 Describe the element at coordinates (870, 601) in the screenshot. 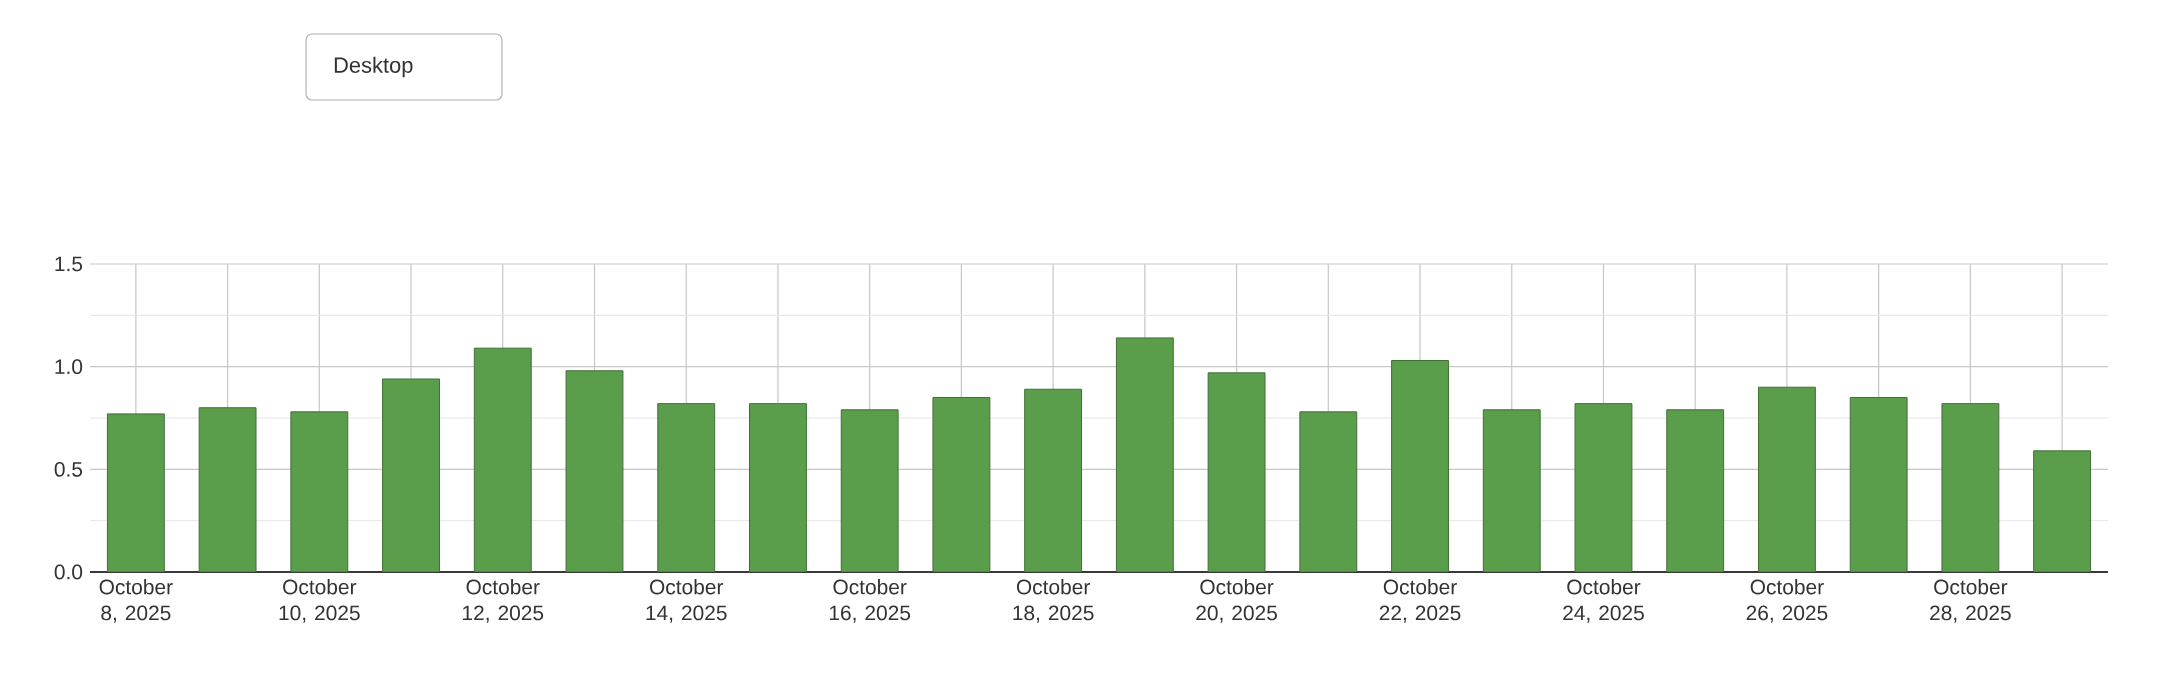

I see `x-tick-label: October 16, 2025` at that location.